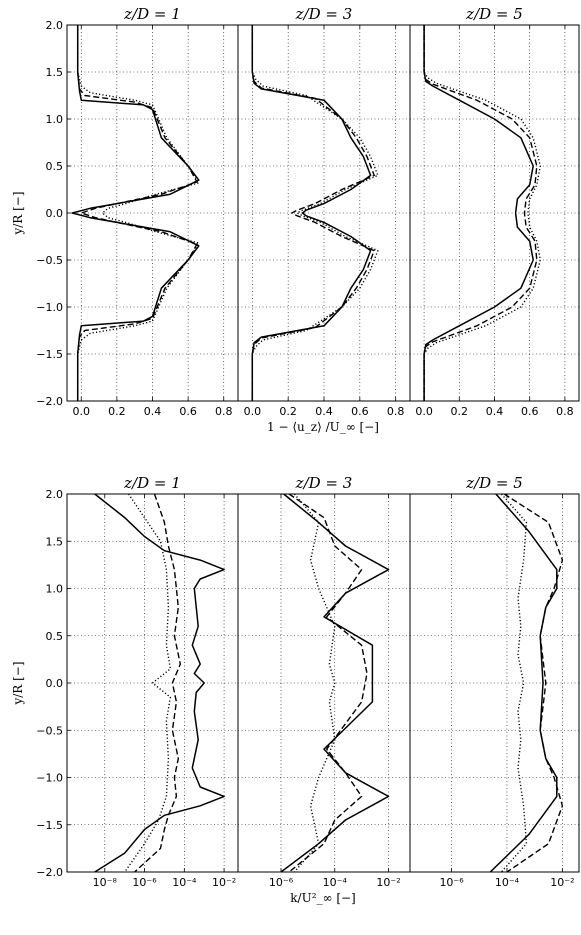  I want to click on x-axis-label: k/U²_∞ [−], so click(322, 898).